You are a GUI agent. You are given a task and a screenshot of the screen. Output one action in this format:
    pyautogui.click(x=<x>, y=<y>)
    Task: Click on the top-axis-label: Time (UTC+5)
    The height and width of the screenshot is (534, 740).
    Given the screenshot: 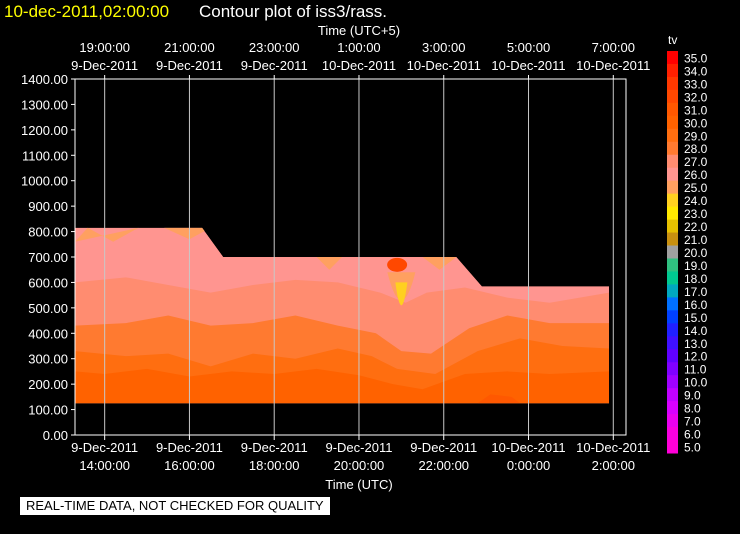 What is the action you would take?
    pyautogui.click(x=359, y=30)
    